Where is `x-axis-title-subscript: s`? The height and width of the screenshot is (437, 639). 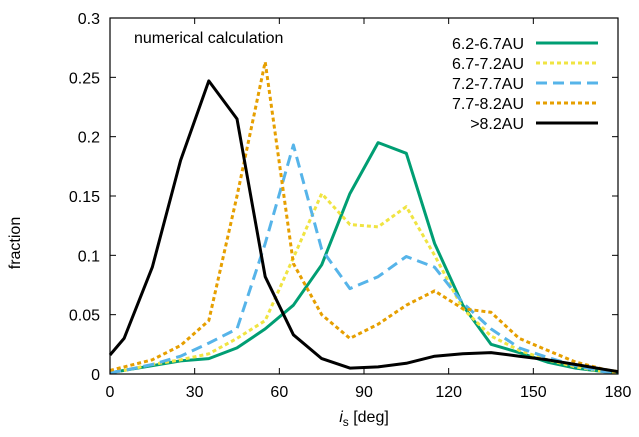 x-axis-title-subscript: s is located at coordinates (346, 422).